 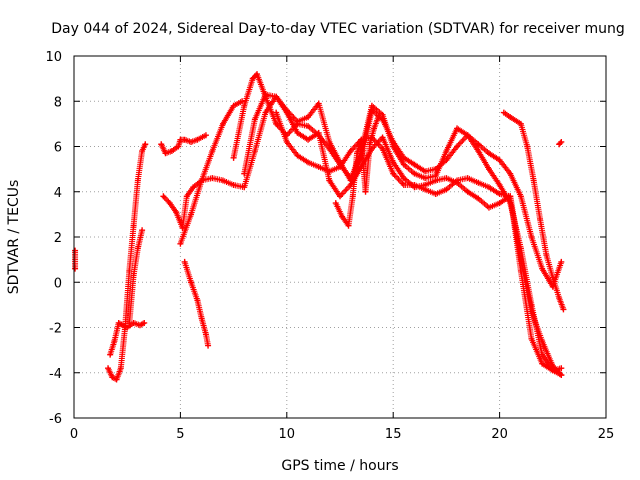 I want to click on x-tick-label: 15, so click(x=393, y=434).